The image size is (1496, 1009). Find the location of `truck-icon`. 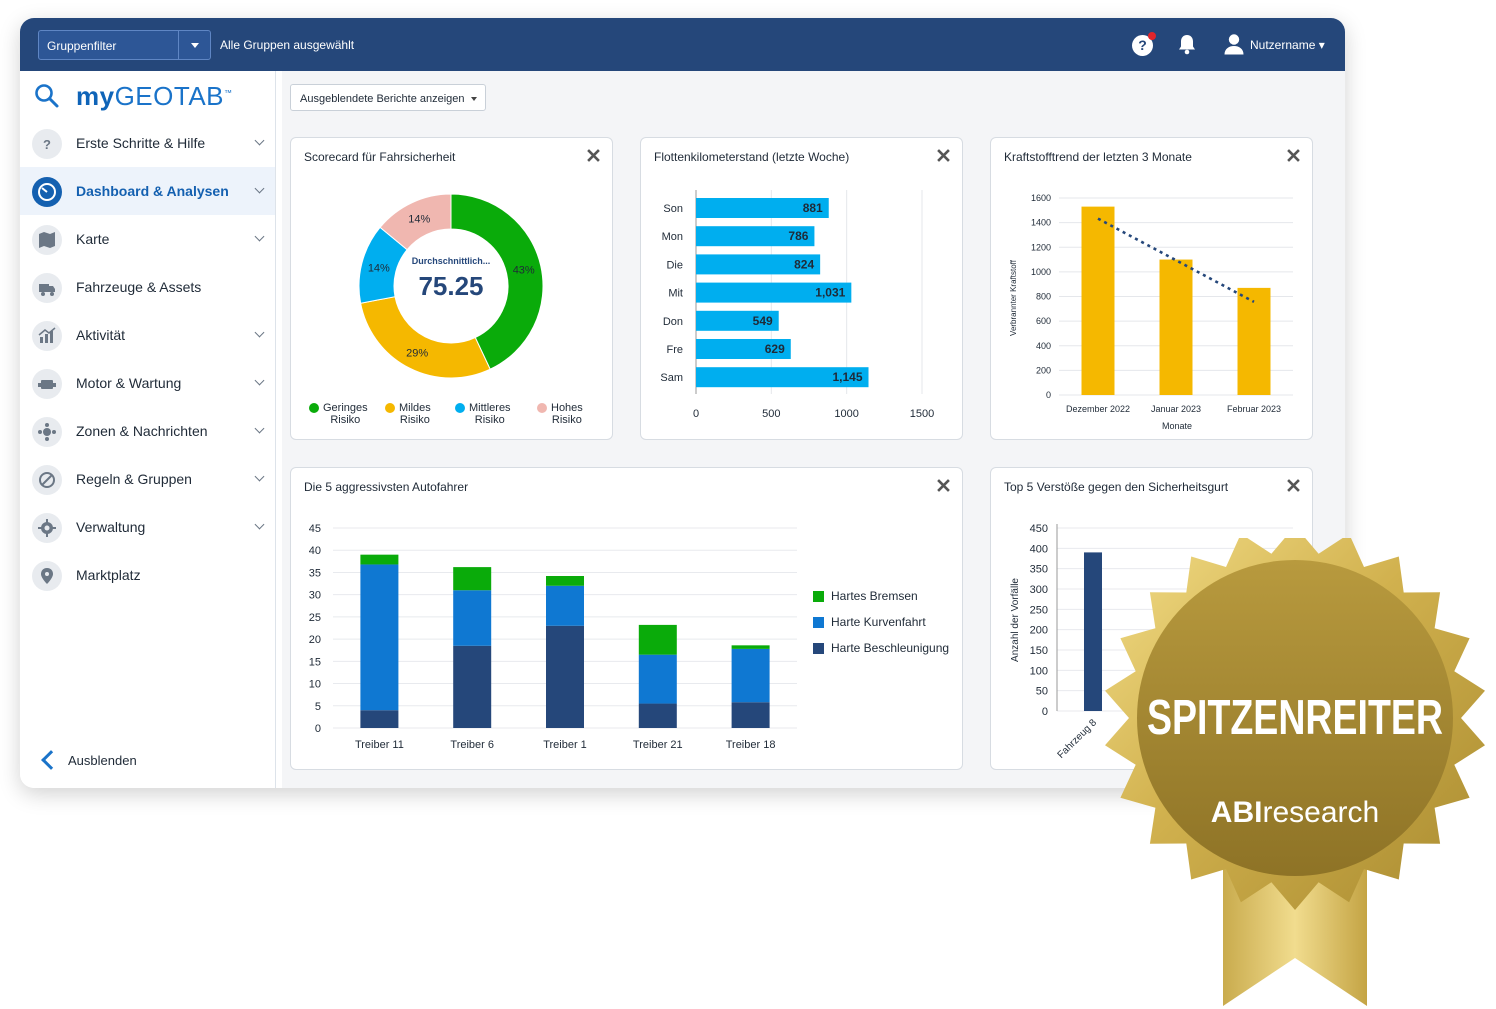

truck-icon is located at coordinates (47, 288).